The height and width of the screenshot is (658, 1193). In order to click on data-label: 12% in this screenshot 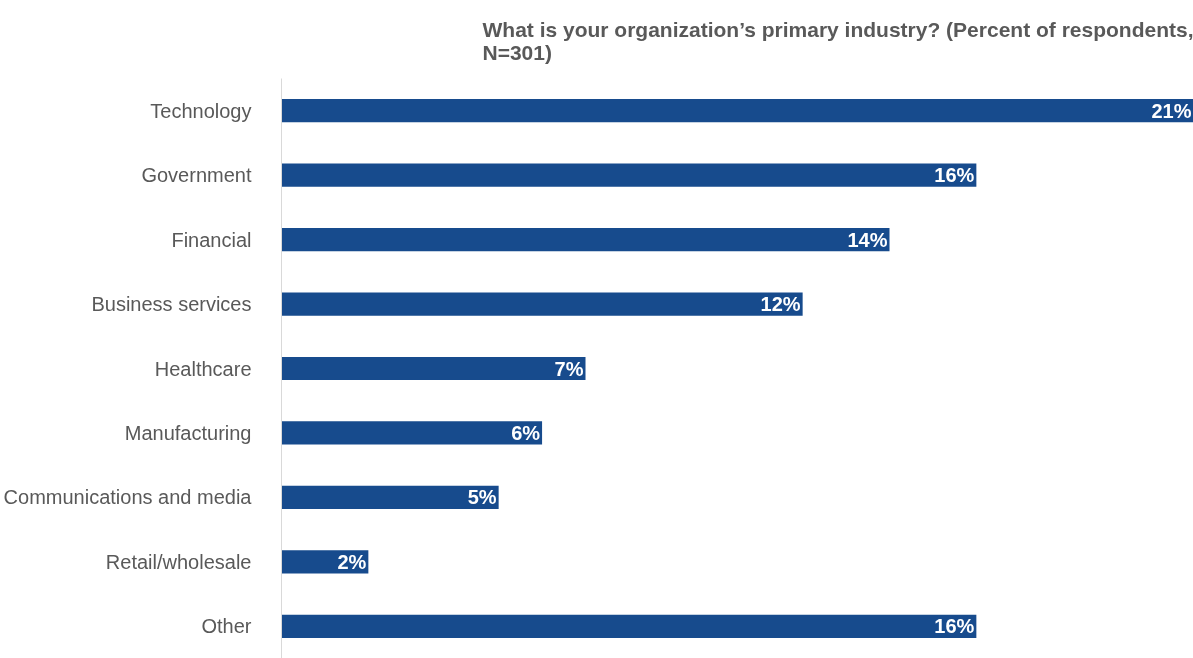, I will do `click(780, 304)`.